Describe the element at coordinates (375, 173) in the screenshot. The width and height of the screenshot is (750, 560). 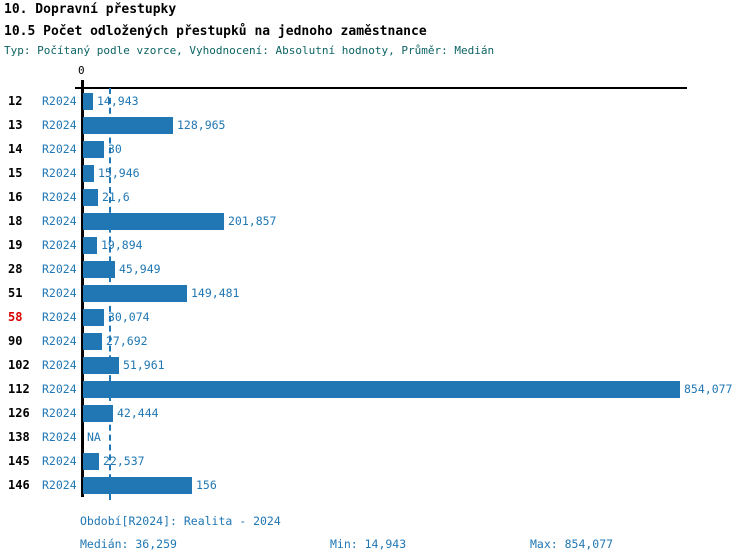
I see `chart-row: 15 R2024 15,946` at that location.